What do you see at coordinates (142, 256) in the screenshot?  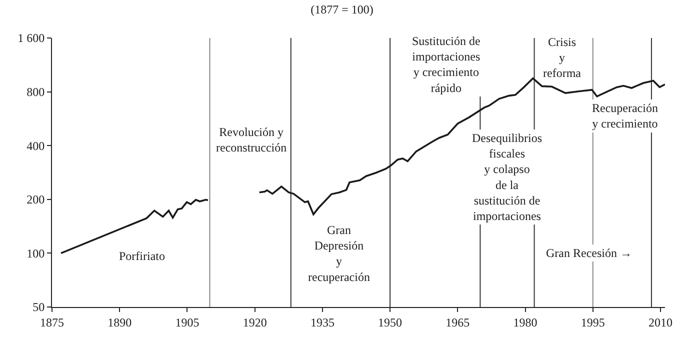 I see `annotation: Porfiriato` at bounding box center [142, 256].